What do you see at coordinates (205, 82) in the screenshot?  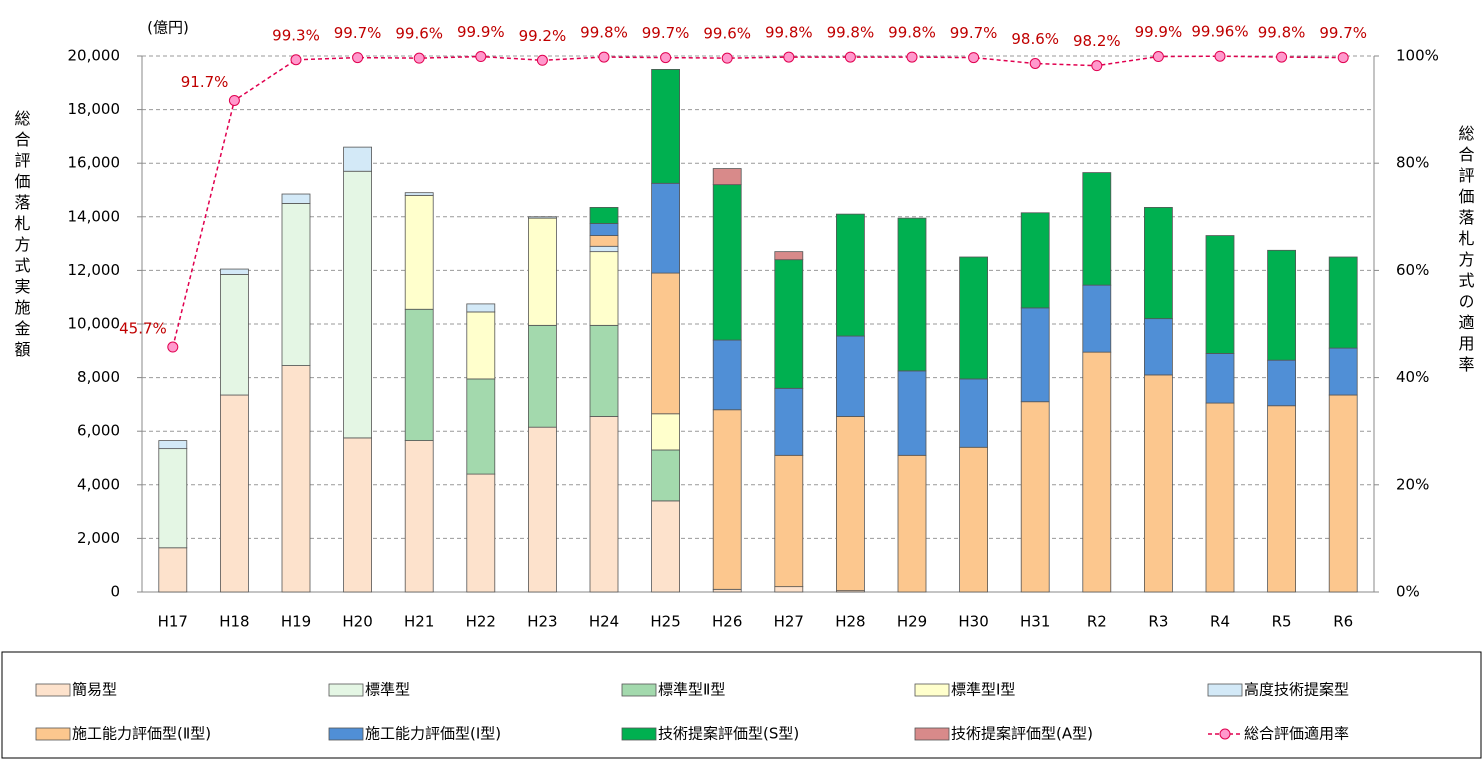 I see `rate-label: 91.7%` at bounding box center [205, 82].